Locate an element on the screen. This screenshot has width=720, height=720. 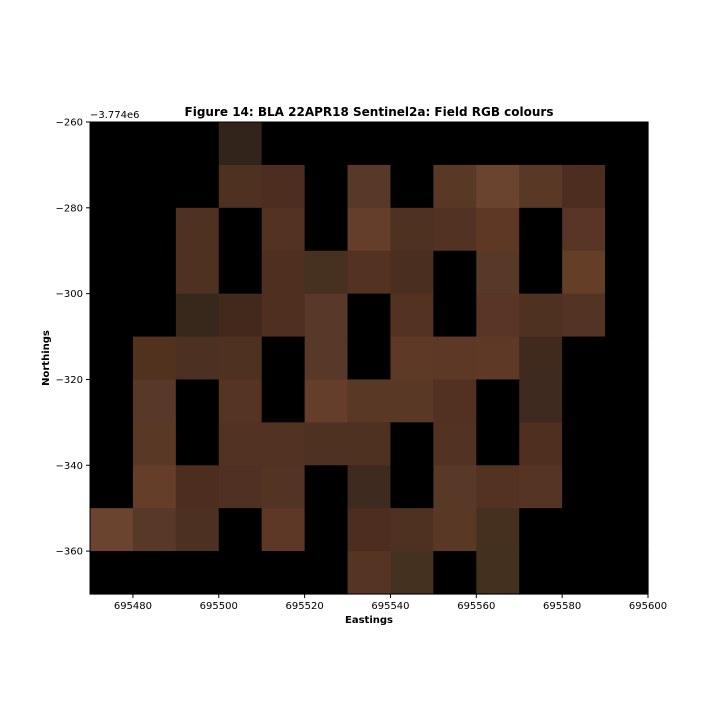
x-tick-label: 695500 is located at coordinates (219, 606).